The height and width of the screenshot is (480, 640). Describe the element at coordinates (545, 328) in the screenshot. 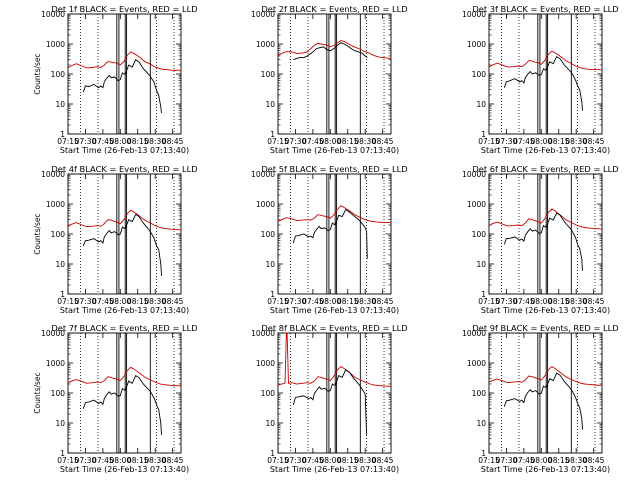

I see `panel-title: Det 9f BLACK = Events, RED = LLD` at that location.